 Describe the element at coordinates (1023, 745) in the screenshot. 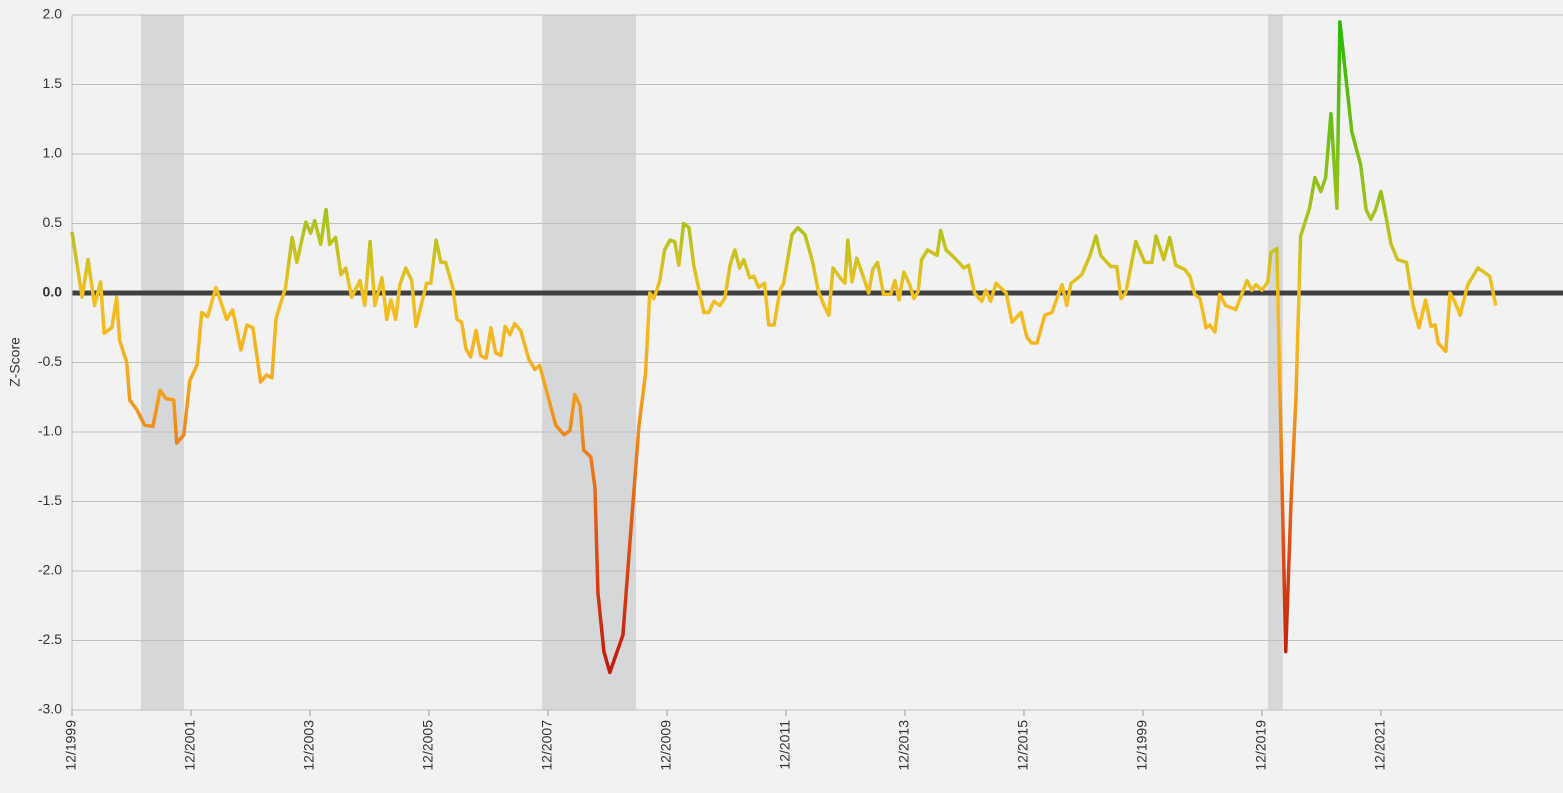

I see `x-tick-label: 12/2015` at that location.